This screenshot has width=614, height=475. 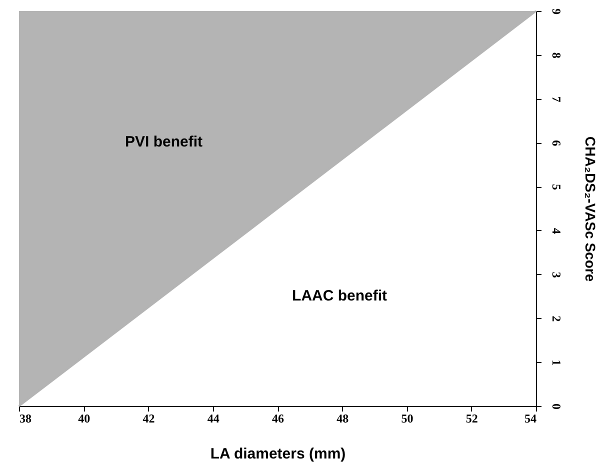 What do you see at coordinates (557, 231) in the screenshot?
I see `y-tick-label: 4` at bounding box center [557, 231].